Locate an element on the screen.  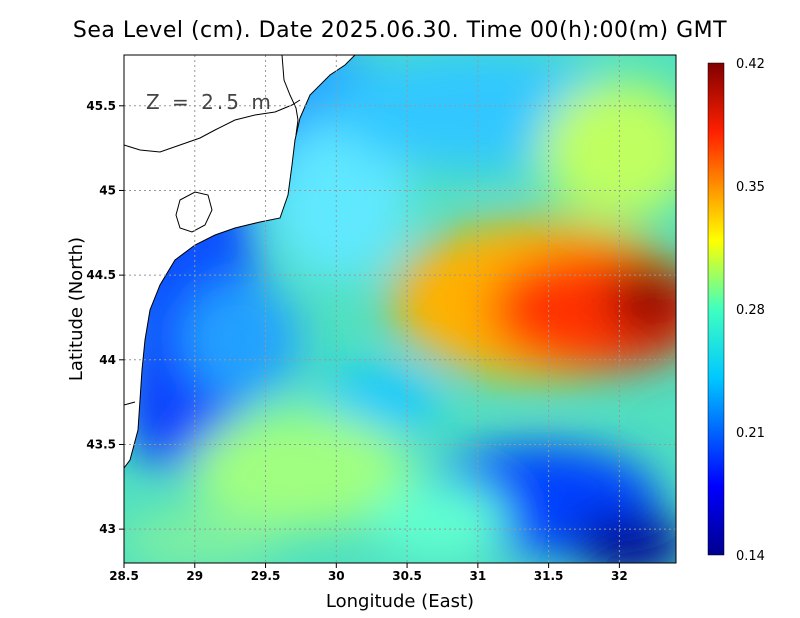
y-tick-label: 45 is located at coordinates (107, 190).